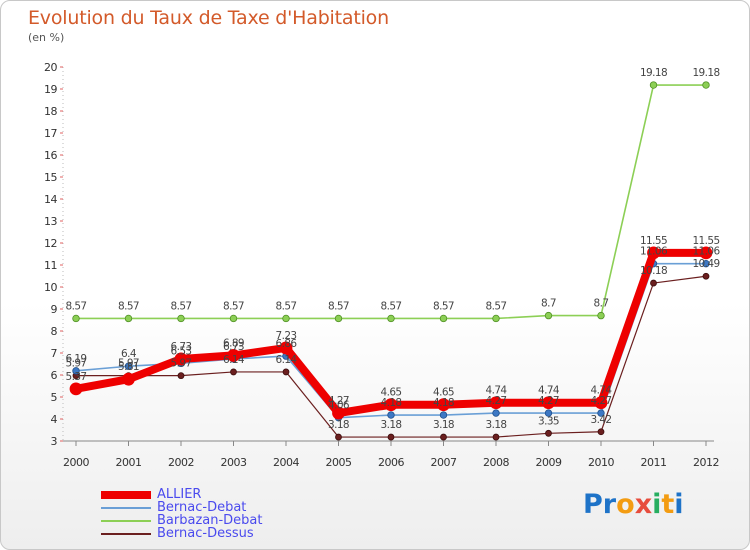  I want to click on value-label-allier: 6.73, so click(181, 347).